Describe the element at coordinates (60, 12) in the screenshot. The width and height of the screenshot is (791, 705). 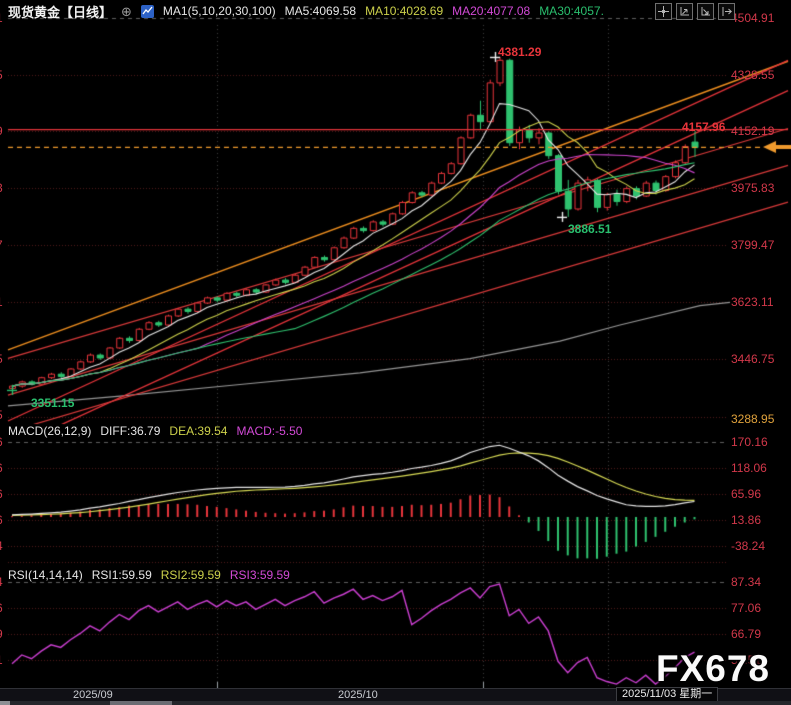
I see `instrument-title: 现货黄金【日线】` at that location.